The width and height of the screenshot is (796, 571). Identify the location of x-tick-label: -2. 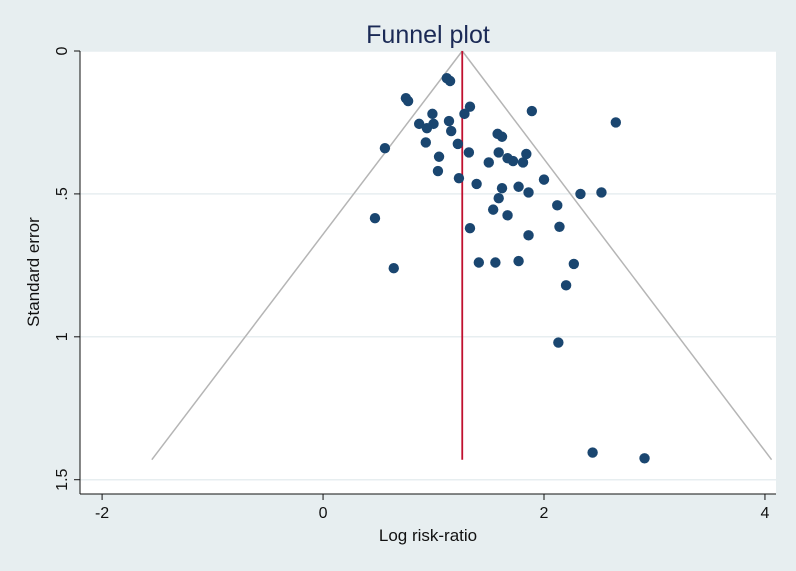
(102, 513).